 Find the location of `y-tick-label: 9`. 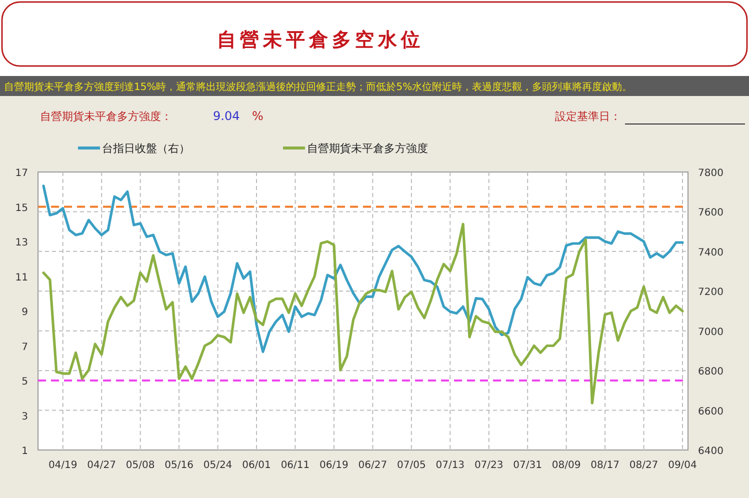

y-tick-label: 9 is located at coordinates (25, 312).